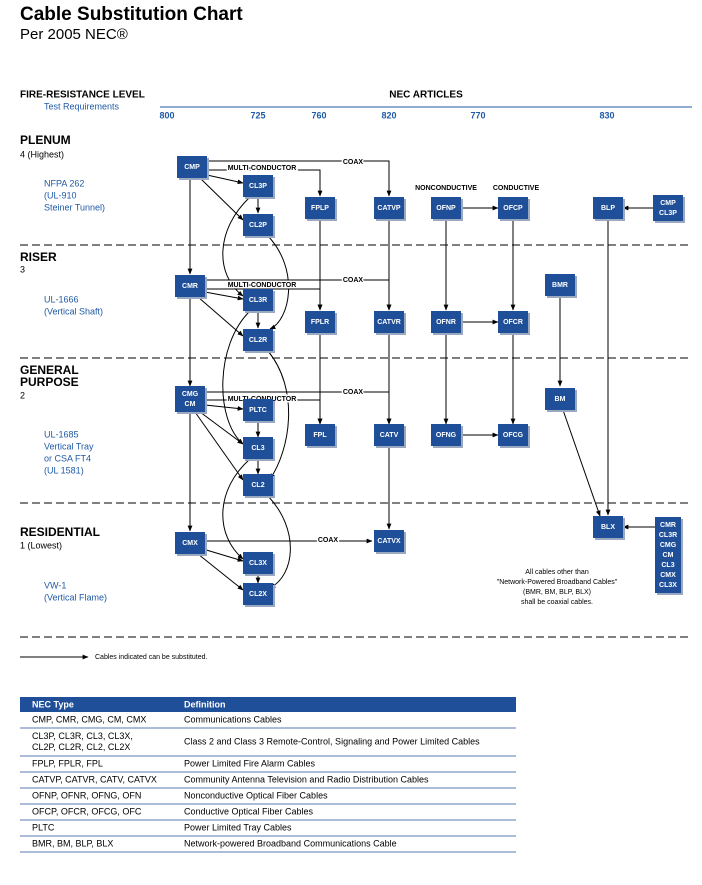 The height and width of the screenshot is (885, 702). I want to click on level-name: RISER, so click(38, 257).